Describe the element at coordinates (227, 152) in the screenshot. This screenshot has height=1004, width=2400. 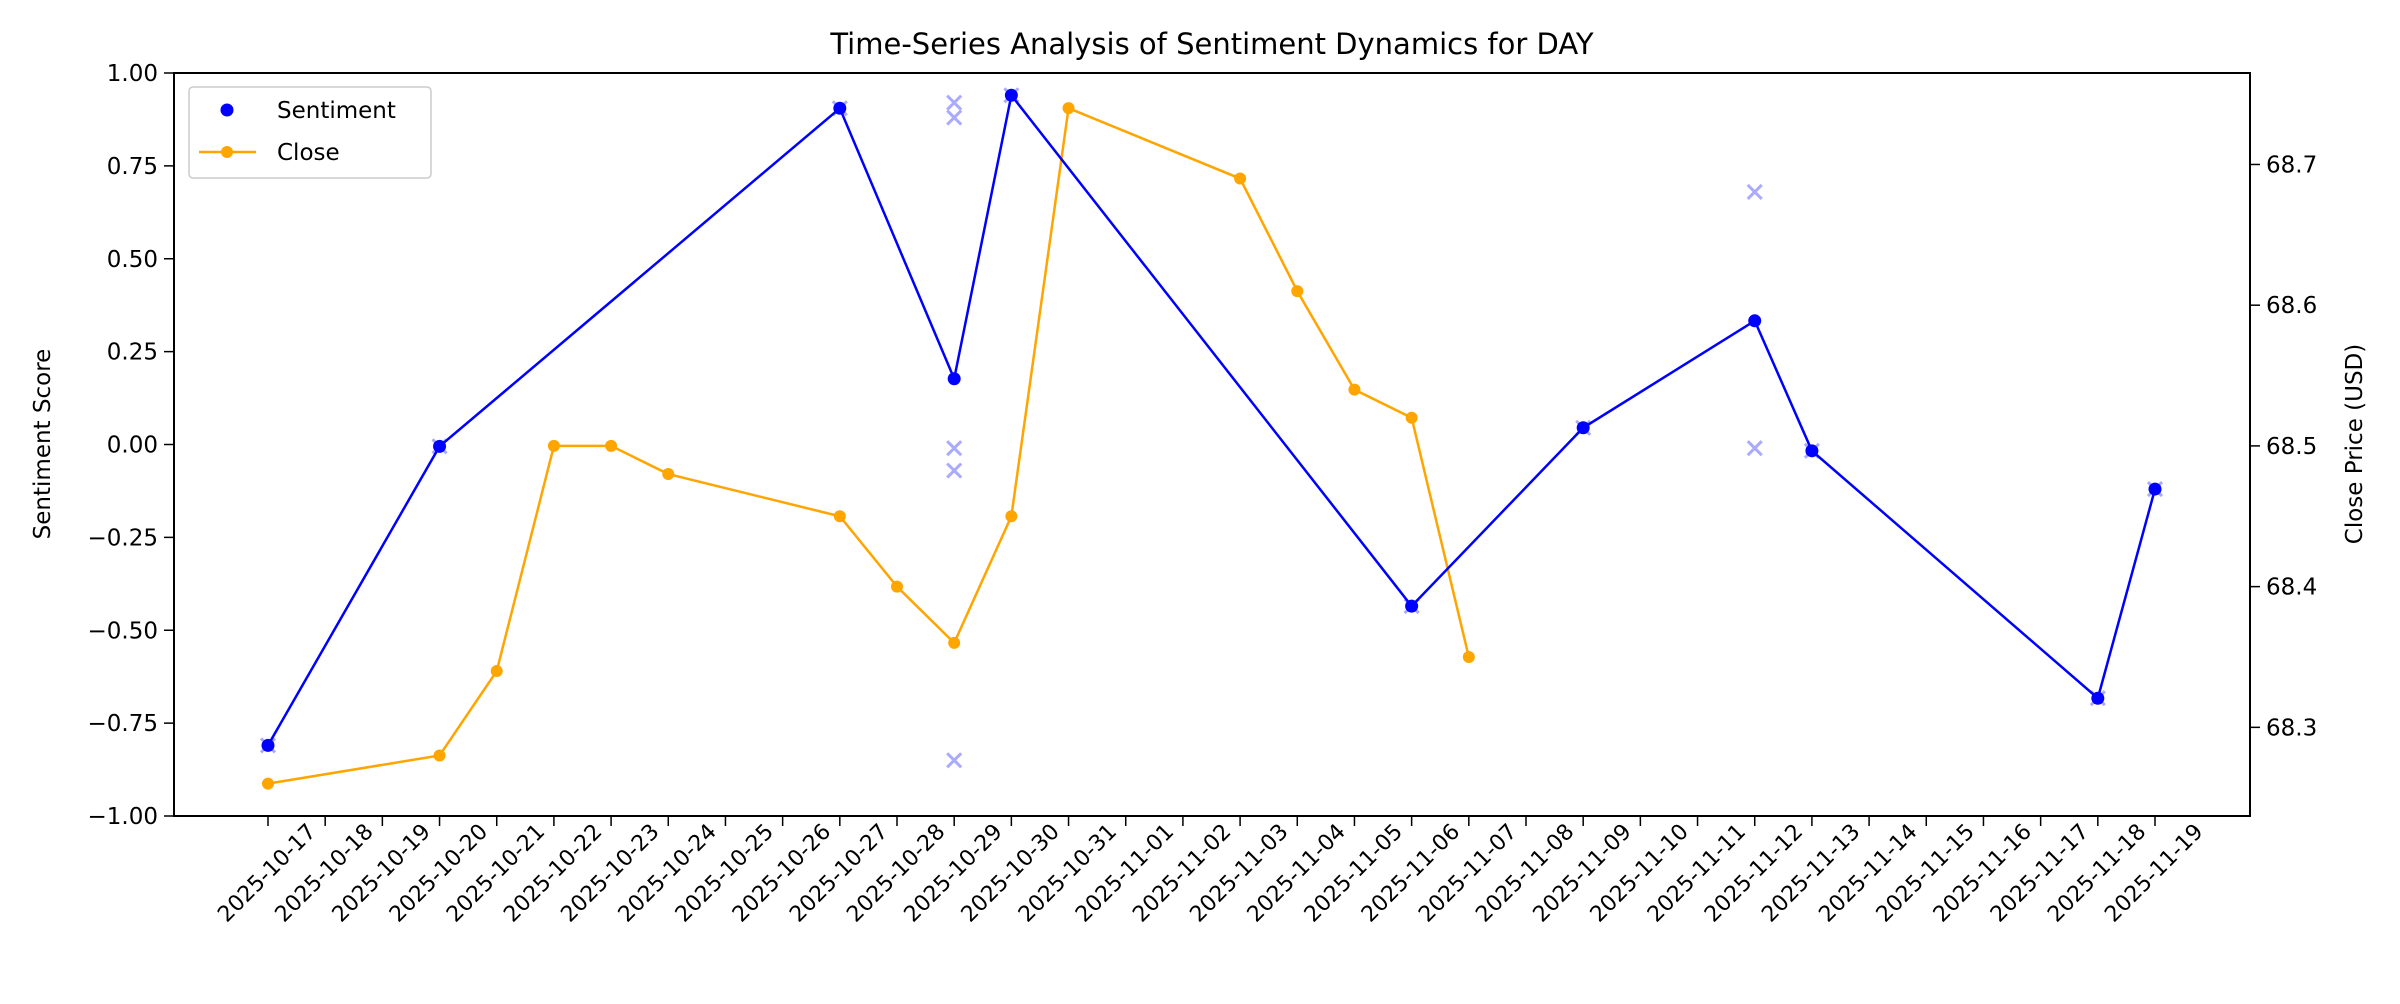
I see `legend-close-marker` at that location.